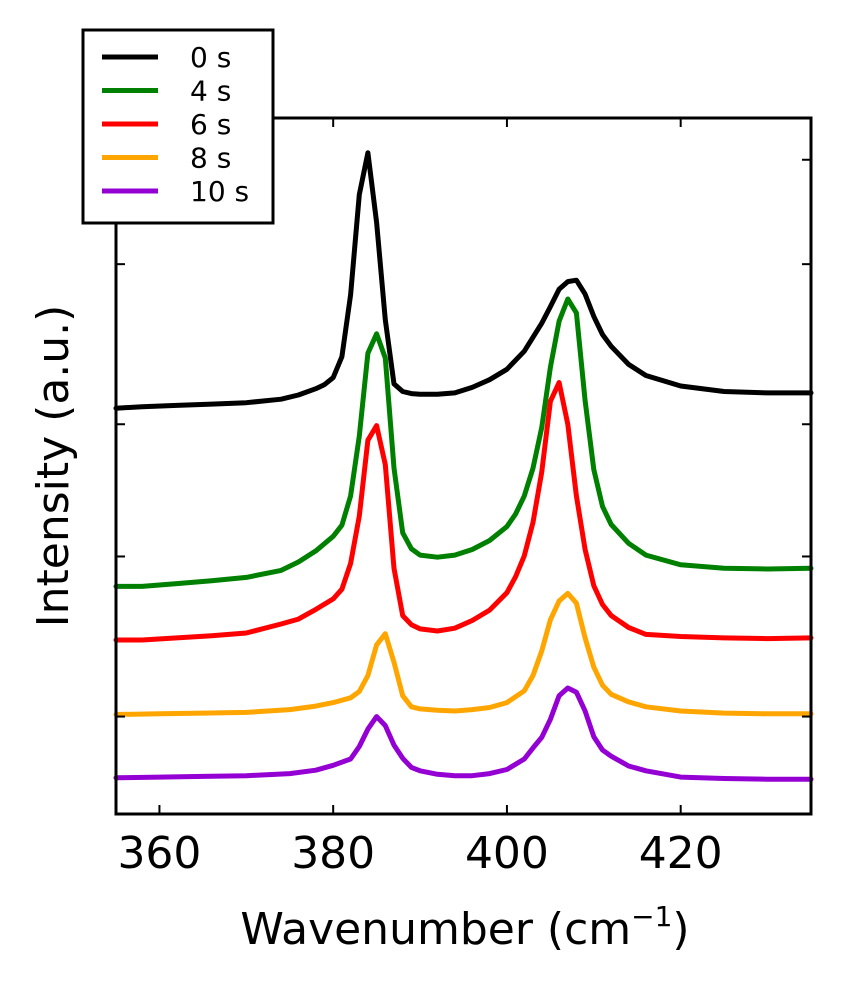  Describe the element at coordinates (333, 853) in the screenshot. I see `x-tick-label-1: 380` at that location.